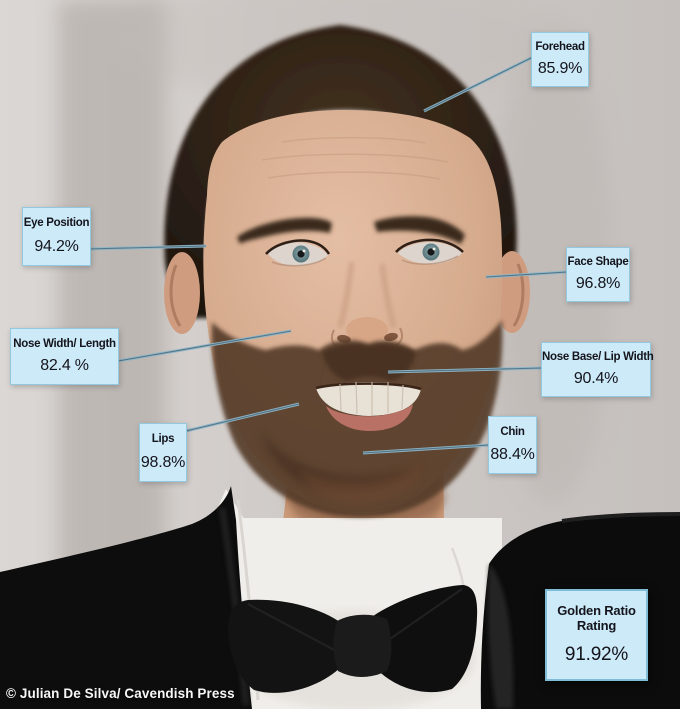 The height and width of the screenshot is (709, 680). I want to click on golden-ratio-rating-label: Golden Ratio Rating, so click(596, 617).